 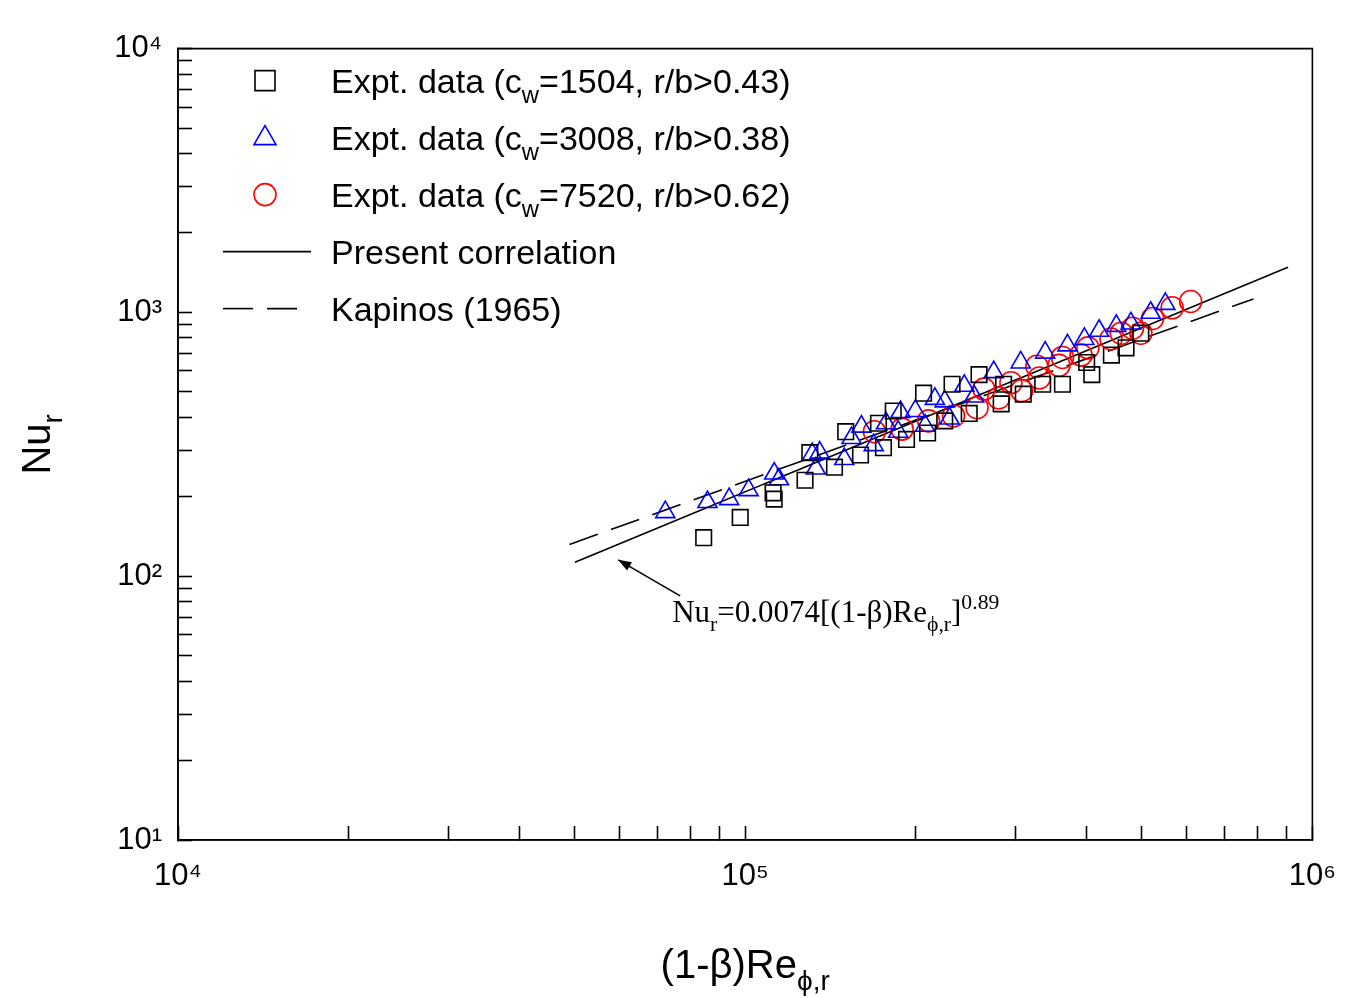 What do you see at coordinates (138, 47) in the screenshot?
I see `y-tick-label: 10⁴` at bounding box center [138, 47].